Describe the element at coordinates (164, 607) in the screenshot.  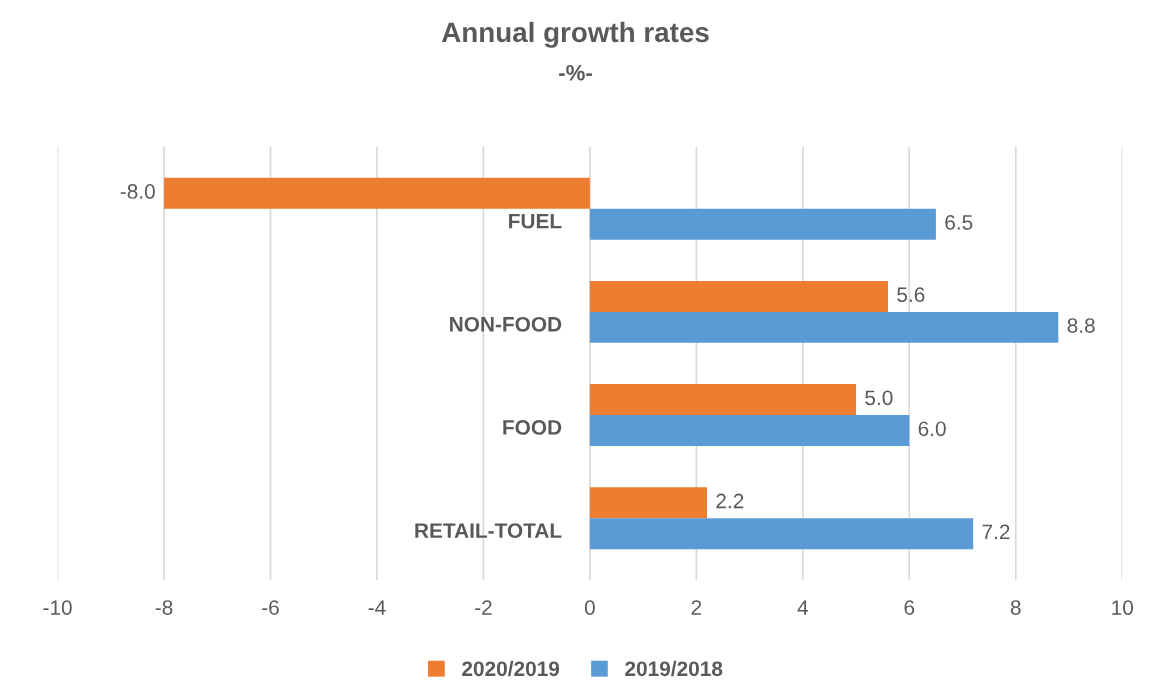
I see `x-tick-label: -8` at that location.